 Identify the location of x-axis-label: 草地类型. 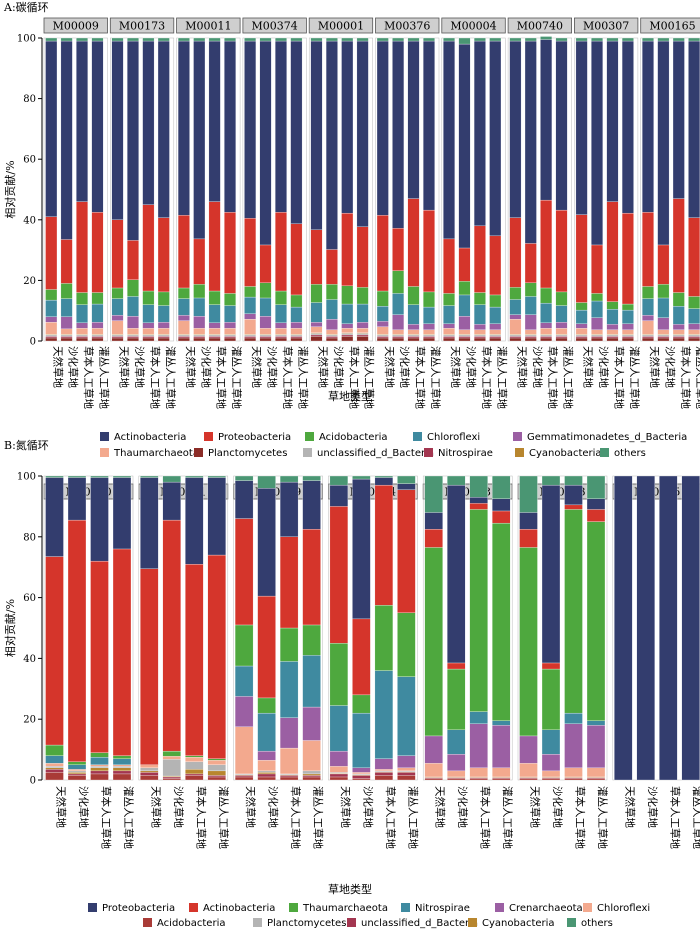
(350, 889).